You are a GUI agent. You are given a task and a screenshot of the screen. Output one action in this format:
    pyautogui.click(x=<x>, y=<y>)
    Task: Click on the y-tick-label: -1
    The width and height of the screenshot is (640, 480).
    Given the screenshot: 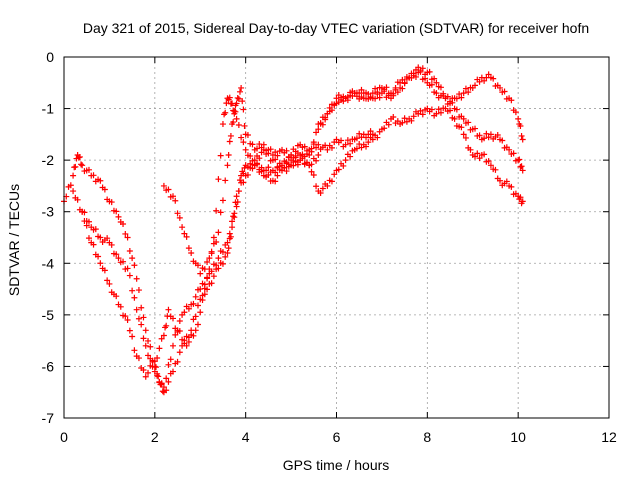 What is the action you would take?
    pyautogui.click(x=48, y=109)
    